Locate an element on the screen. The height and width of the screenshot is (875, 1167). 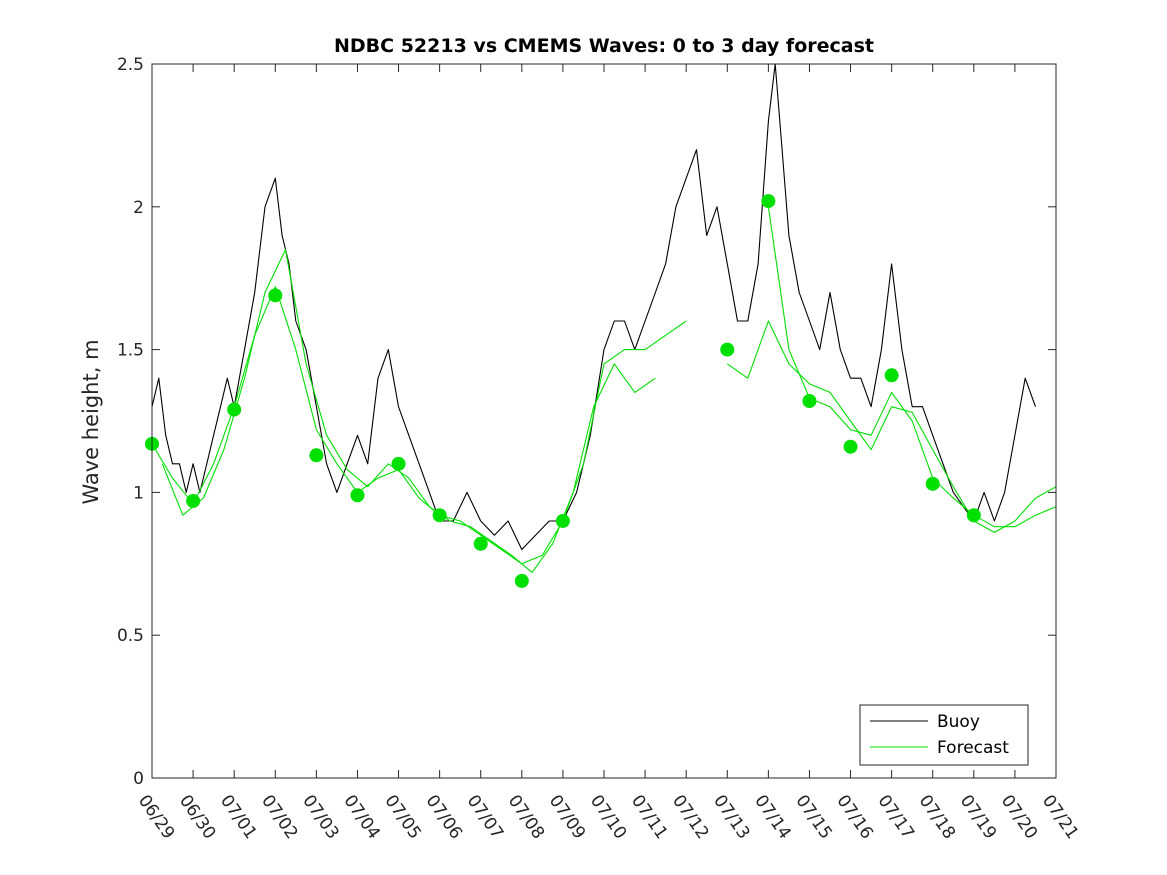
y-tick-label: 2.5 is located at coordinates (130, 65).